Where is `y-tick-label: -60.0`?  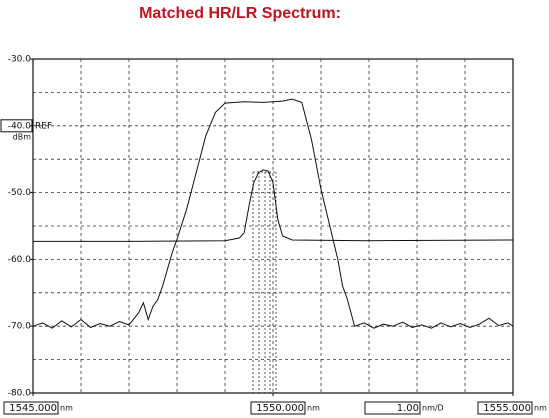 y-tick-label: -60.0 is located at coordinates (20, 260).